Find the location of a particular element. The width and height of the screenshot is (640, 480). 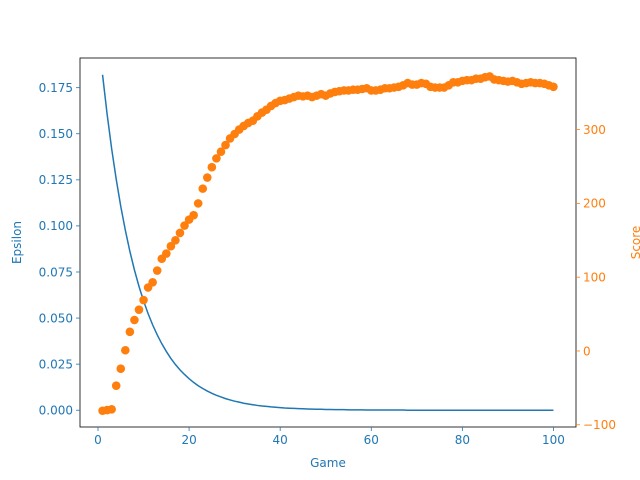

x-tick-label: 60 is located at coordinates (371, 440).